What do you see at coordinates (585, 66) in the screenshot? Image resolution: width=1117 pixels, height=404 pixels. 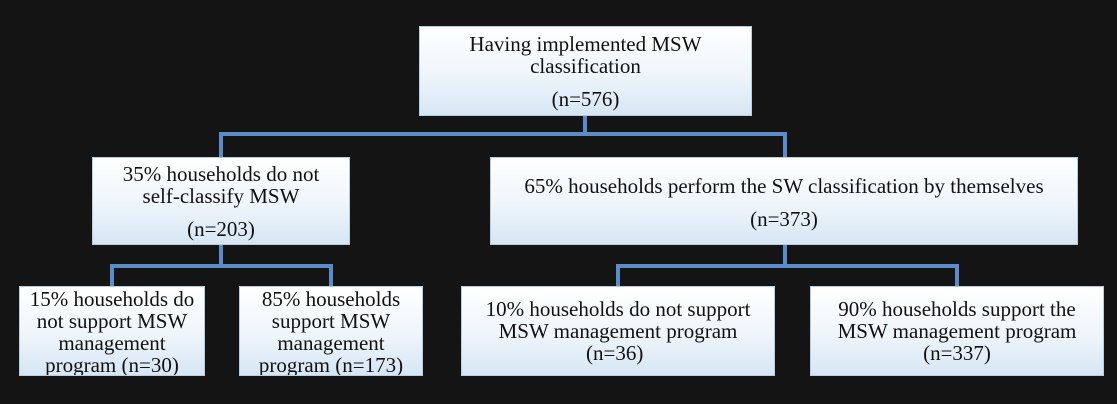 I see `root-line-2: classification` at bounding box center [585, 66].